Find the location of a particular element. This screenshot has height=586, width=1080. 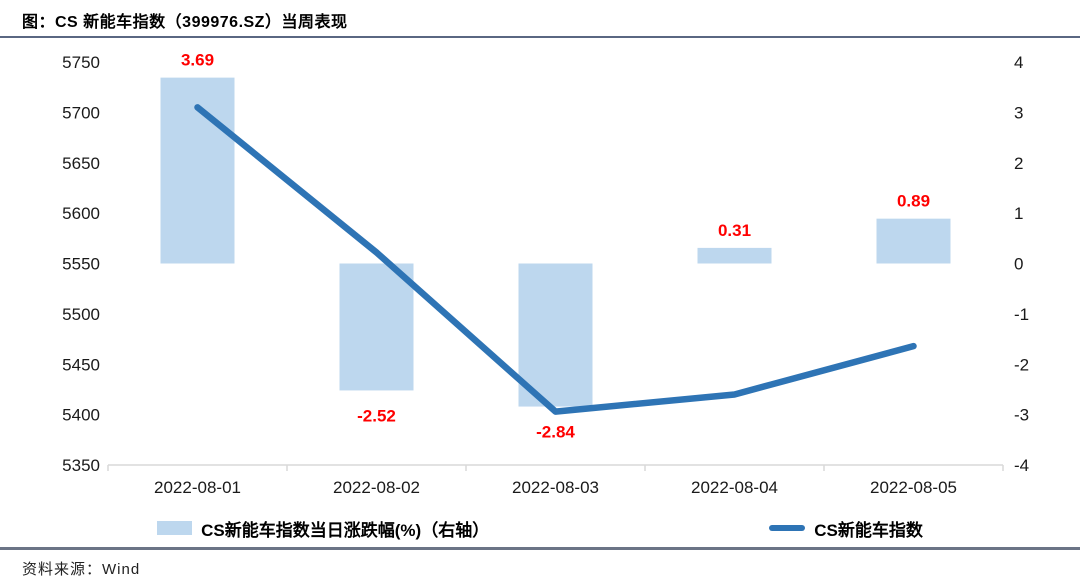

left-axis-tick-label: 5450 is located at coordinates (81, 364).